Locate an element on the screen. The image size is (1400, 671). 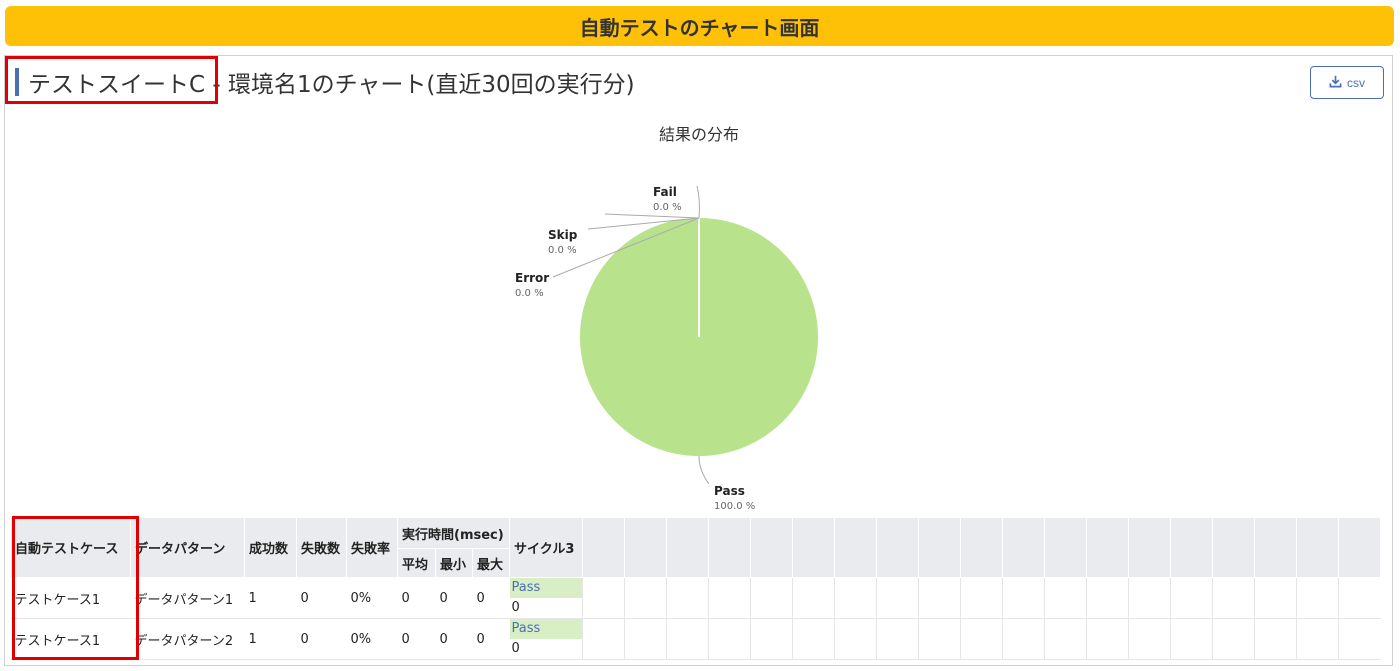
label-pass: Pass is located at coordinates (729, 491).